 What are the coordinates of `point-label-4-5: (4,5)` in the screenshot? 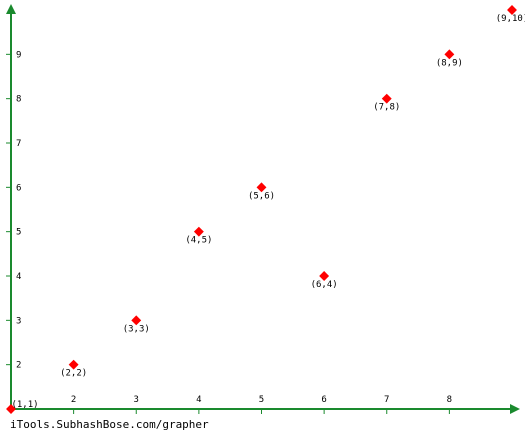 It's located at (198, 241).